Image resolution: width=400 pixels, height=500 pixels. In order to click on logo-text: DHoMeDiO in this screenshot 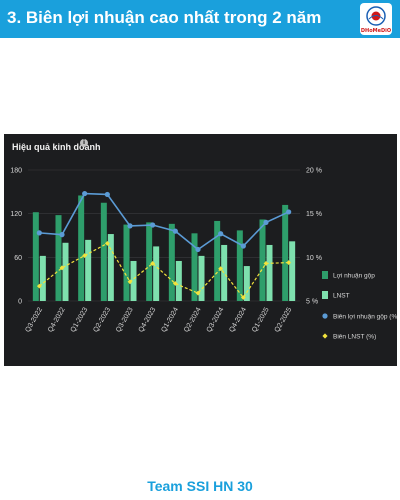, I will do `click(376, 31)`.